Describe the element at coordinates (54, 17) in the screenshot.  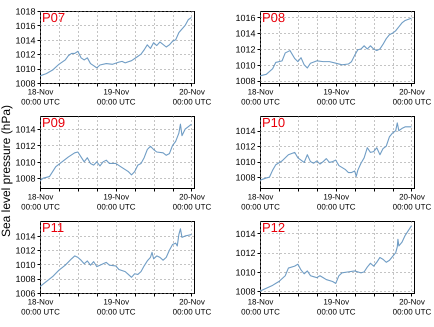
I see `chart-title: P07` at that location.